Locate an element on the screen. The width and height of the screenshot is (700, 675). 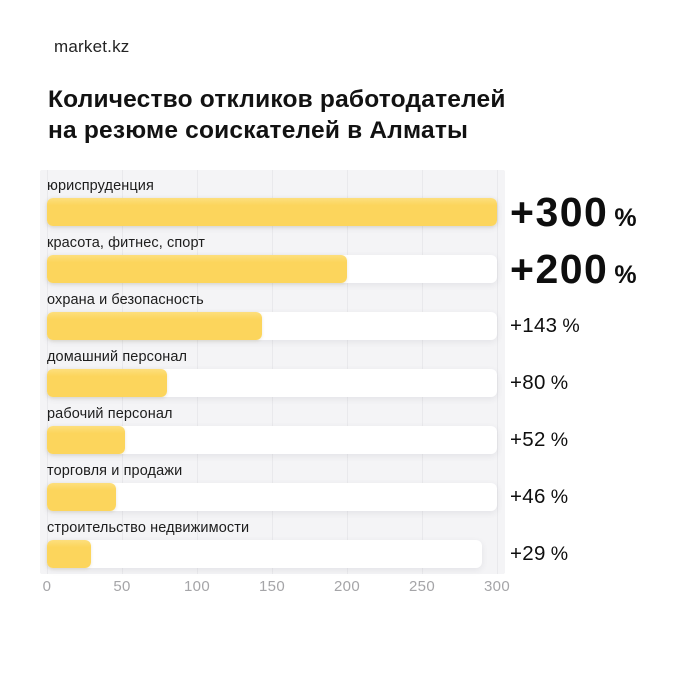
value-label: +300% is located at coordinates (573, 212).